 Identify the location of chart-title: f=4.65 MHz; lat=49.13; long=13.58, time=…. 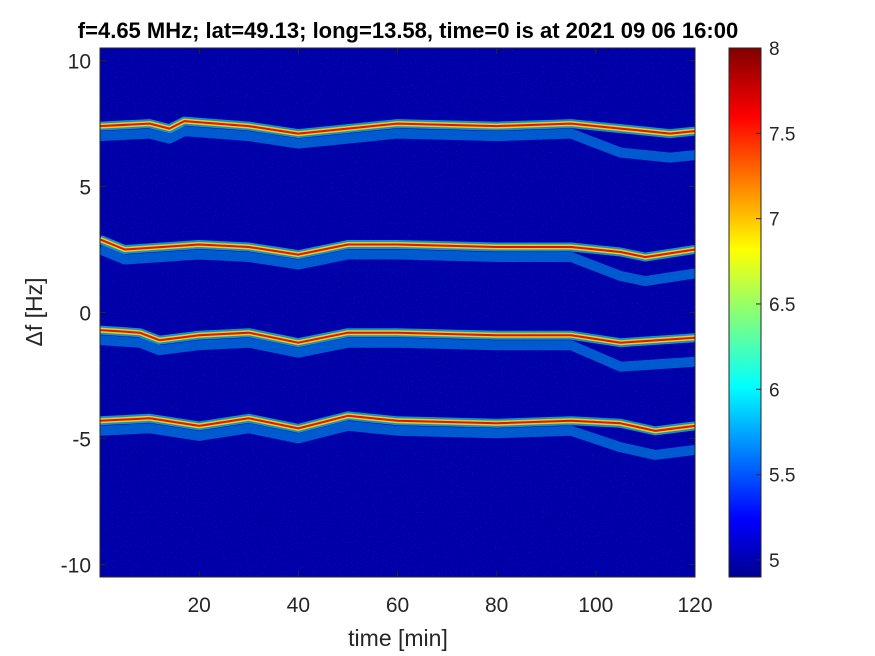
(408, 30).